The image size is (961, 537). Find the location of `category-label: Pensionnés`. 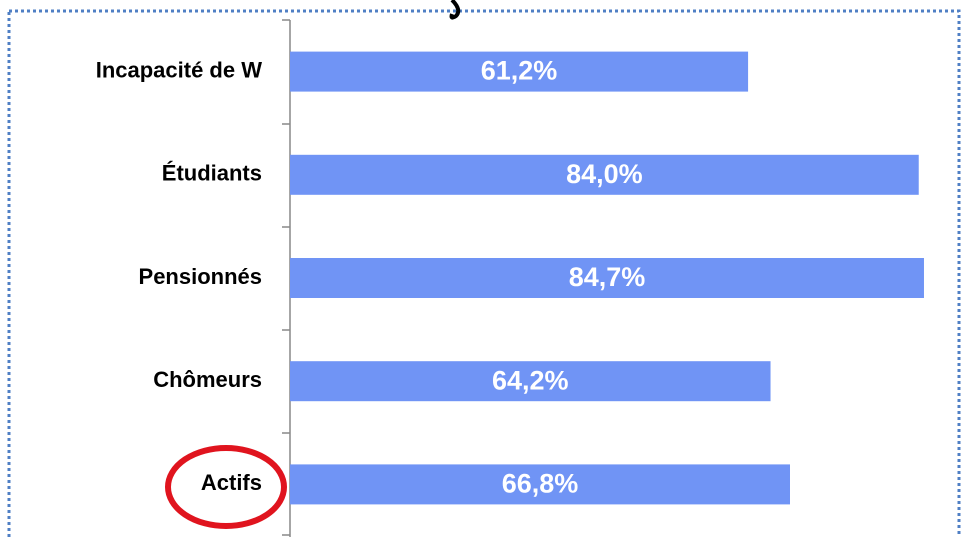

category-label: Pensionnés is located at coordinates (200, 276).